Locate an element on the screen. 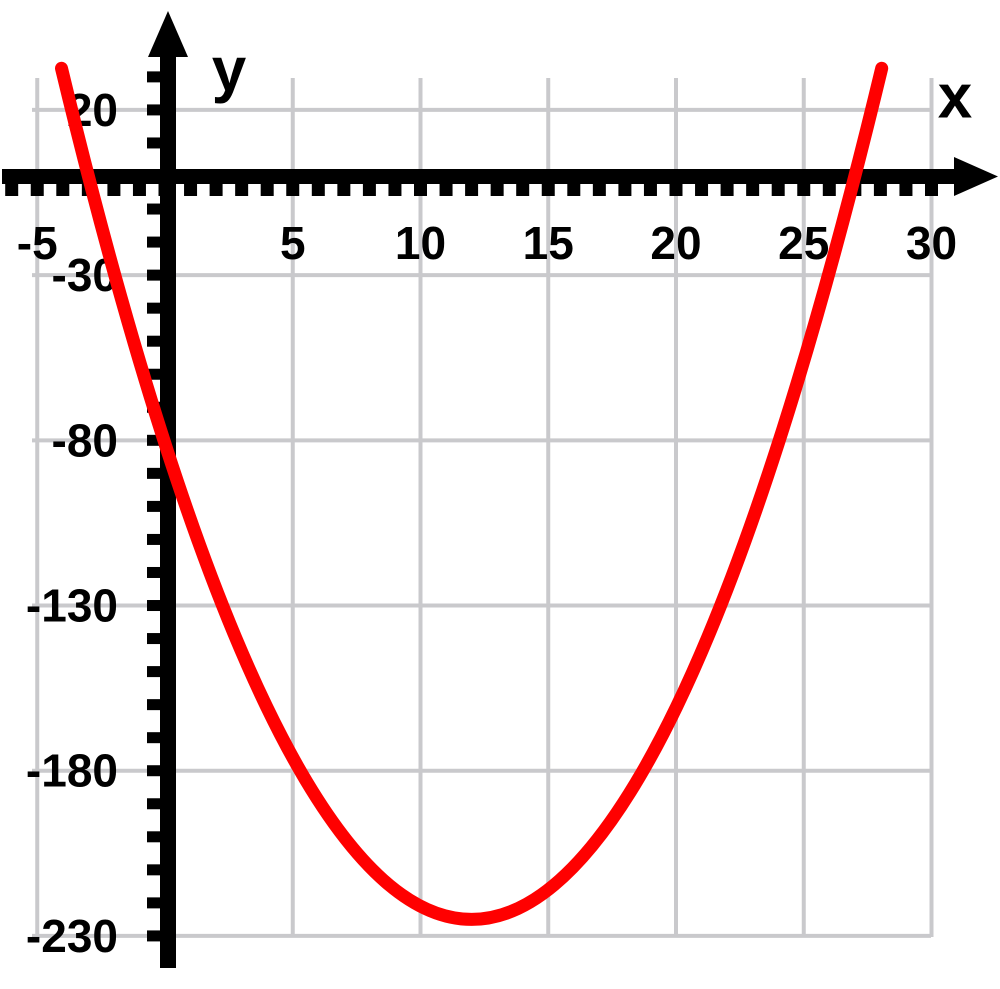  x-tick-label: 5 is located at coordinates (293, 243).